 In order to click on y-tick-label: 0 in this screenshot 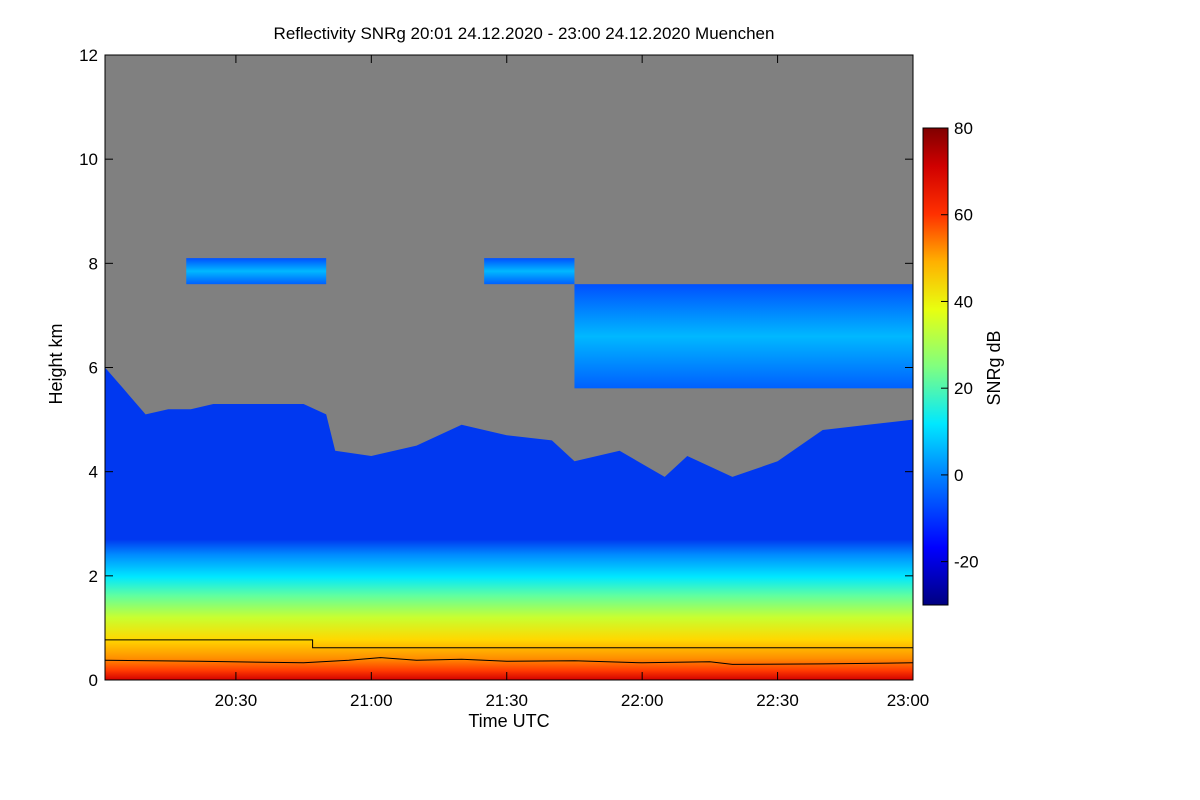, I will do `click(93, 680)`.